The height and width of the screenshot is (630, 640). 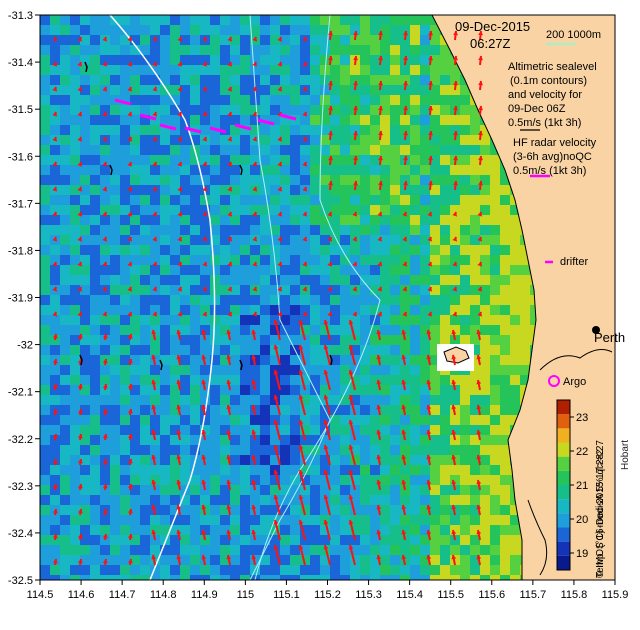 What do you see at coordinates (327, 595) in the screenshot?
I see `x-tick-label: 115.2` at bounding box center [327, 595].